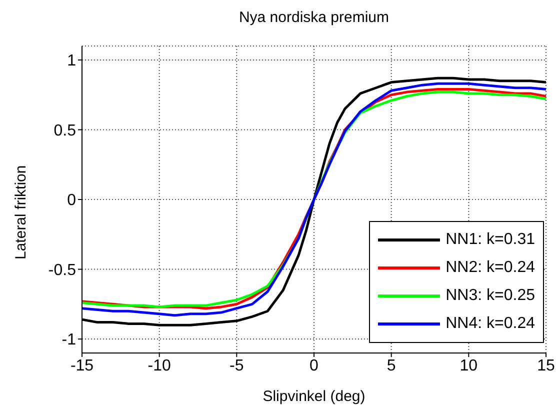 Image resolution: width=556 pixels, height=405 pixels. I want to click on x-tick-label: 0, so click(314, 365).